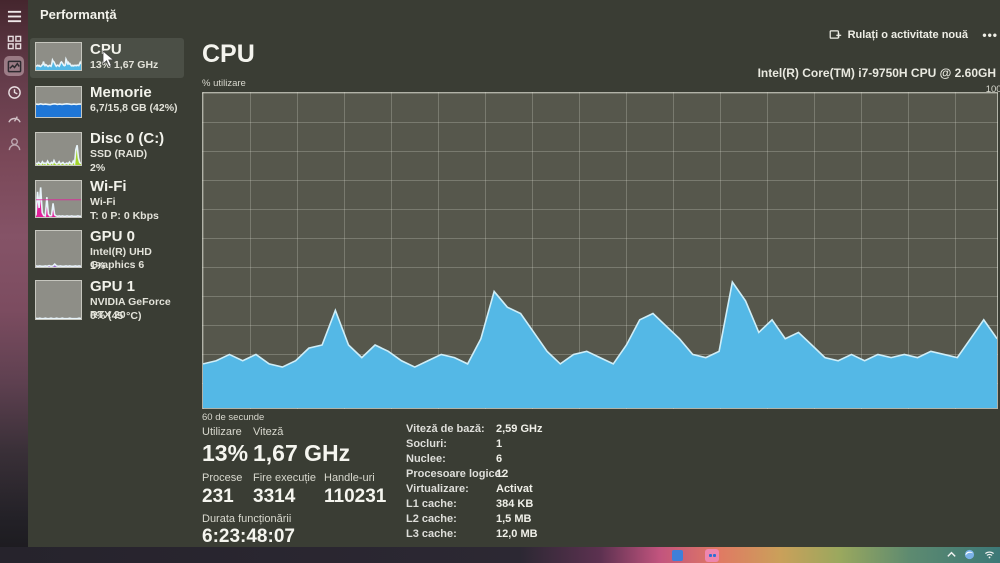 The image size is (1000, 563). What do you see at coordinates (116, 316) in the screenshot?
I see `sidebar-gpu1-usage: 0% (45 °C)` at bounding box center [116, 316].